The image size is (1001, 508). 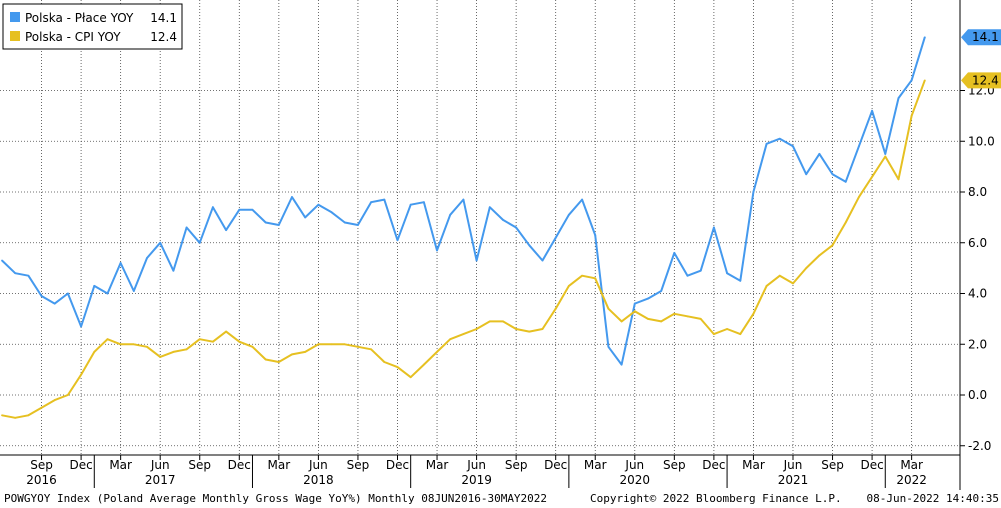 What do you see at coordinates (15, 36) in the screenshot?
I see `legend-swatch-cpi` at bounding box center [15, 36].